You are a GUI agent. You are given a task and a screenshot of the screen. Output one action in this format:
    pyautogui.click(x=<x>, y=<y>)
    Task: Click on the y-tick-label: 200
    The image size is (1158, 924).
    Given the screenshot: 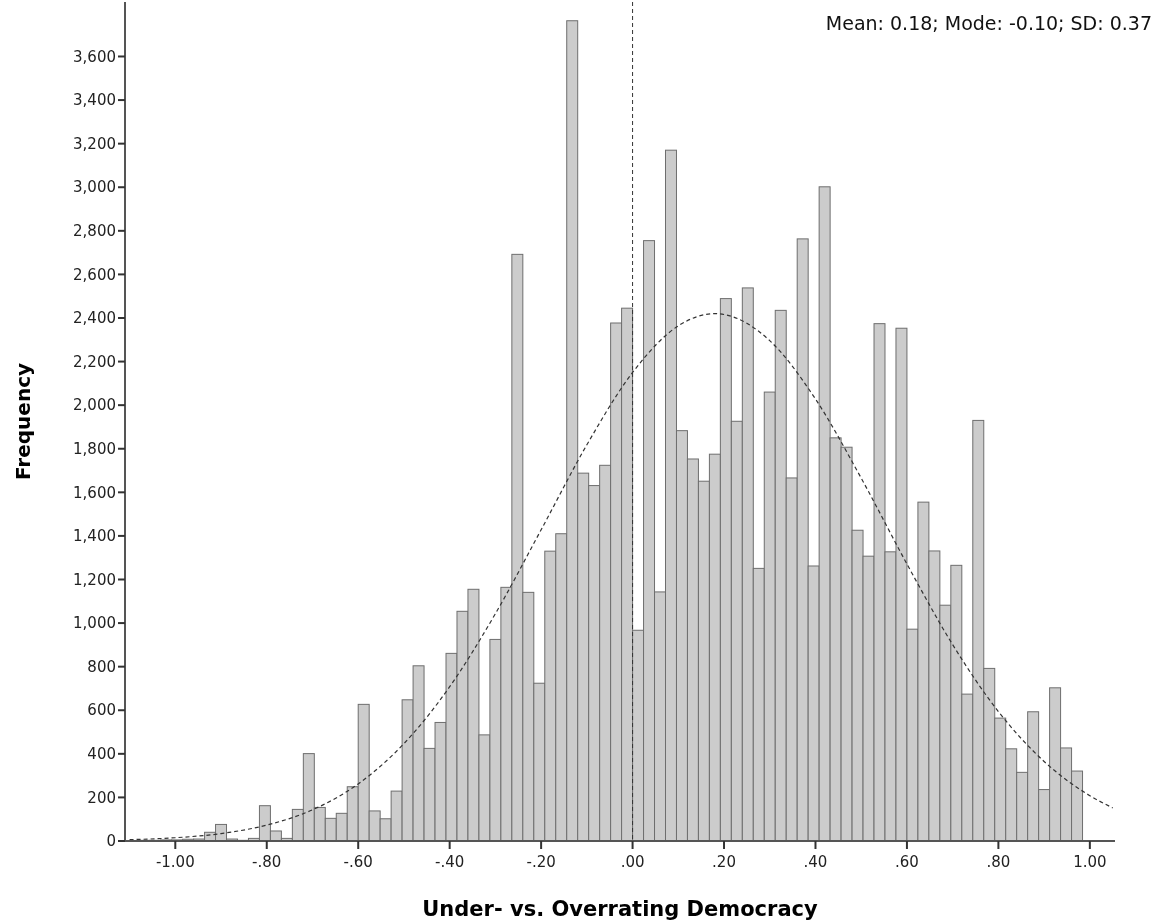 What is the action you would take?
    pyautogui.click(x=101, y=797)
    